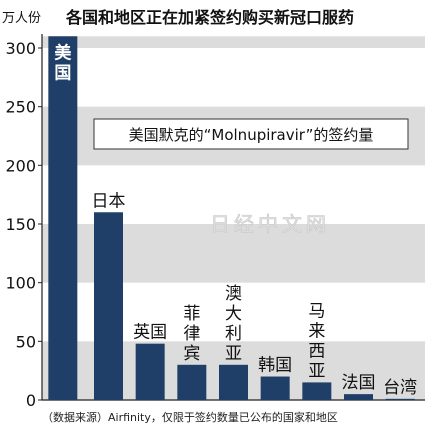  What do you see at coordinates (275, 366) in the screenshot?
I see `category-label: 韩国` at bounding box center [275, 366].